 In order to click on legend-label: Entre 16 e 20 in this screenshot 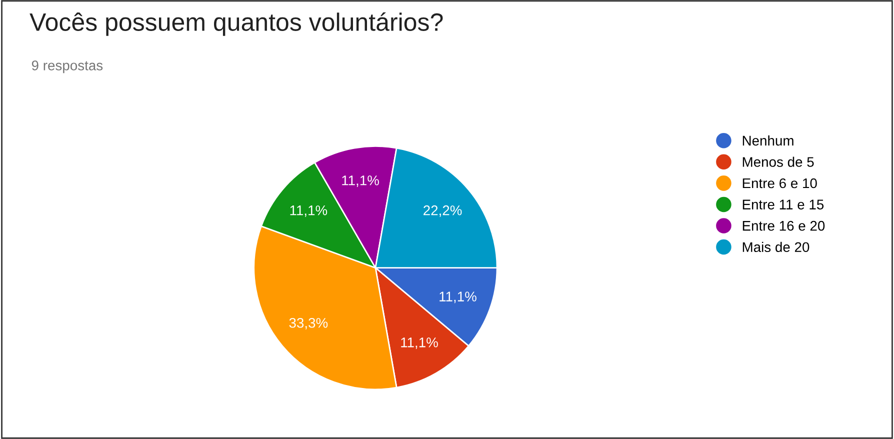, I will do `click(783, 225)`.